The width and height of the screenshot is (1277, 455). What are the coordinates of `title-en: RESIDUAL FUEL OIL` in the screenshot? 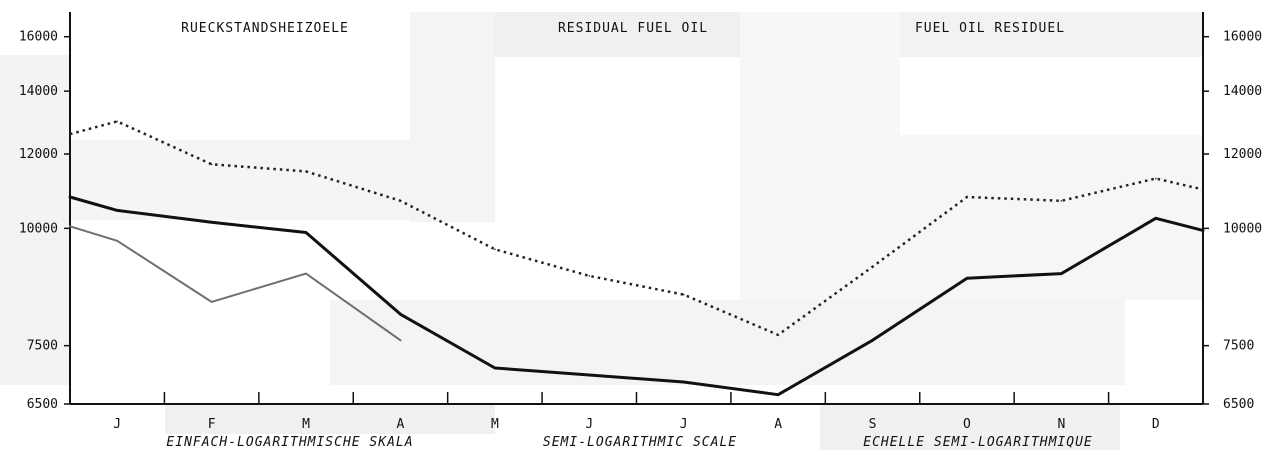 It's located at (633, 28).